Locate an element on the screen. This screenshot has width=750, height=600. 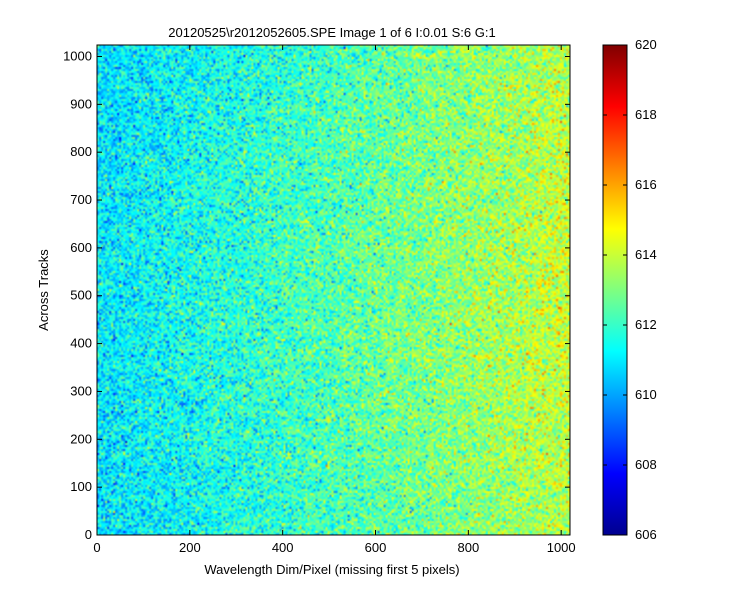
y-tick-label: 1000 is located at coordinates (77, 55).